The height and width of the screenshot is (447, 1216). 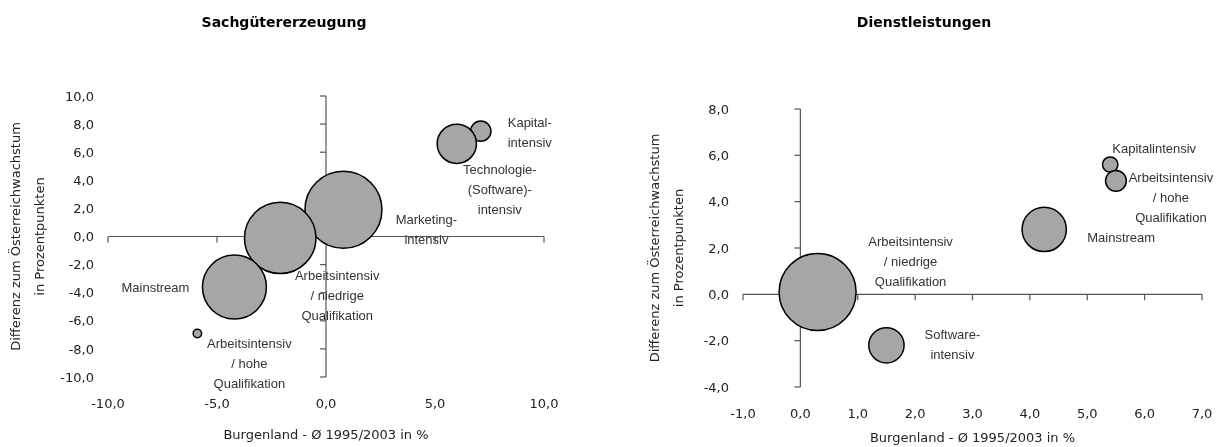 What do you see at coordinates (530, 132) in the screenshot?
I see `series-label: Kapital- intensiv` at bounding box center [530, 132].